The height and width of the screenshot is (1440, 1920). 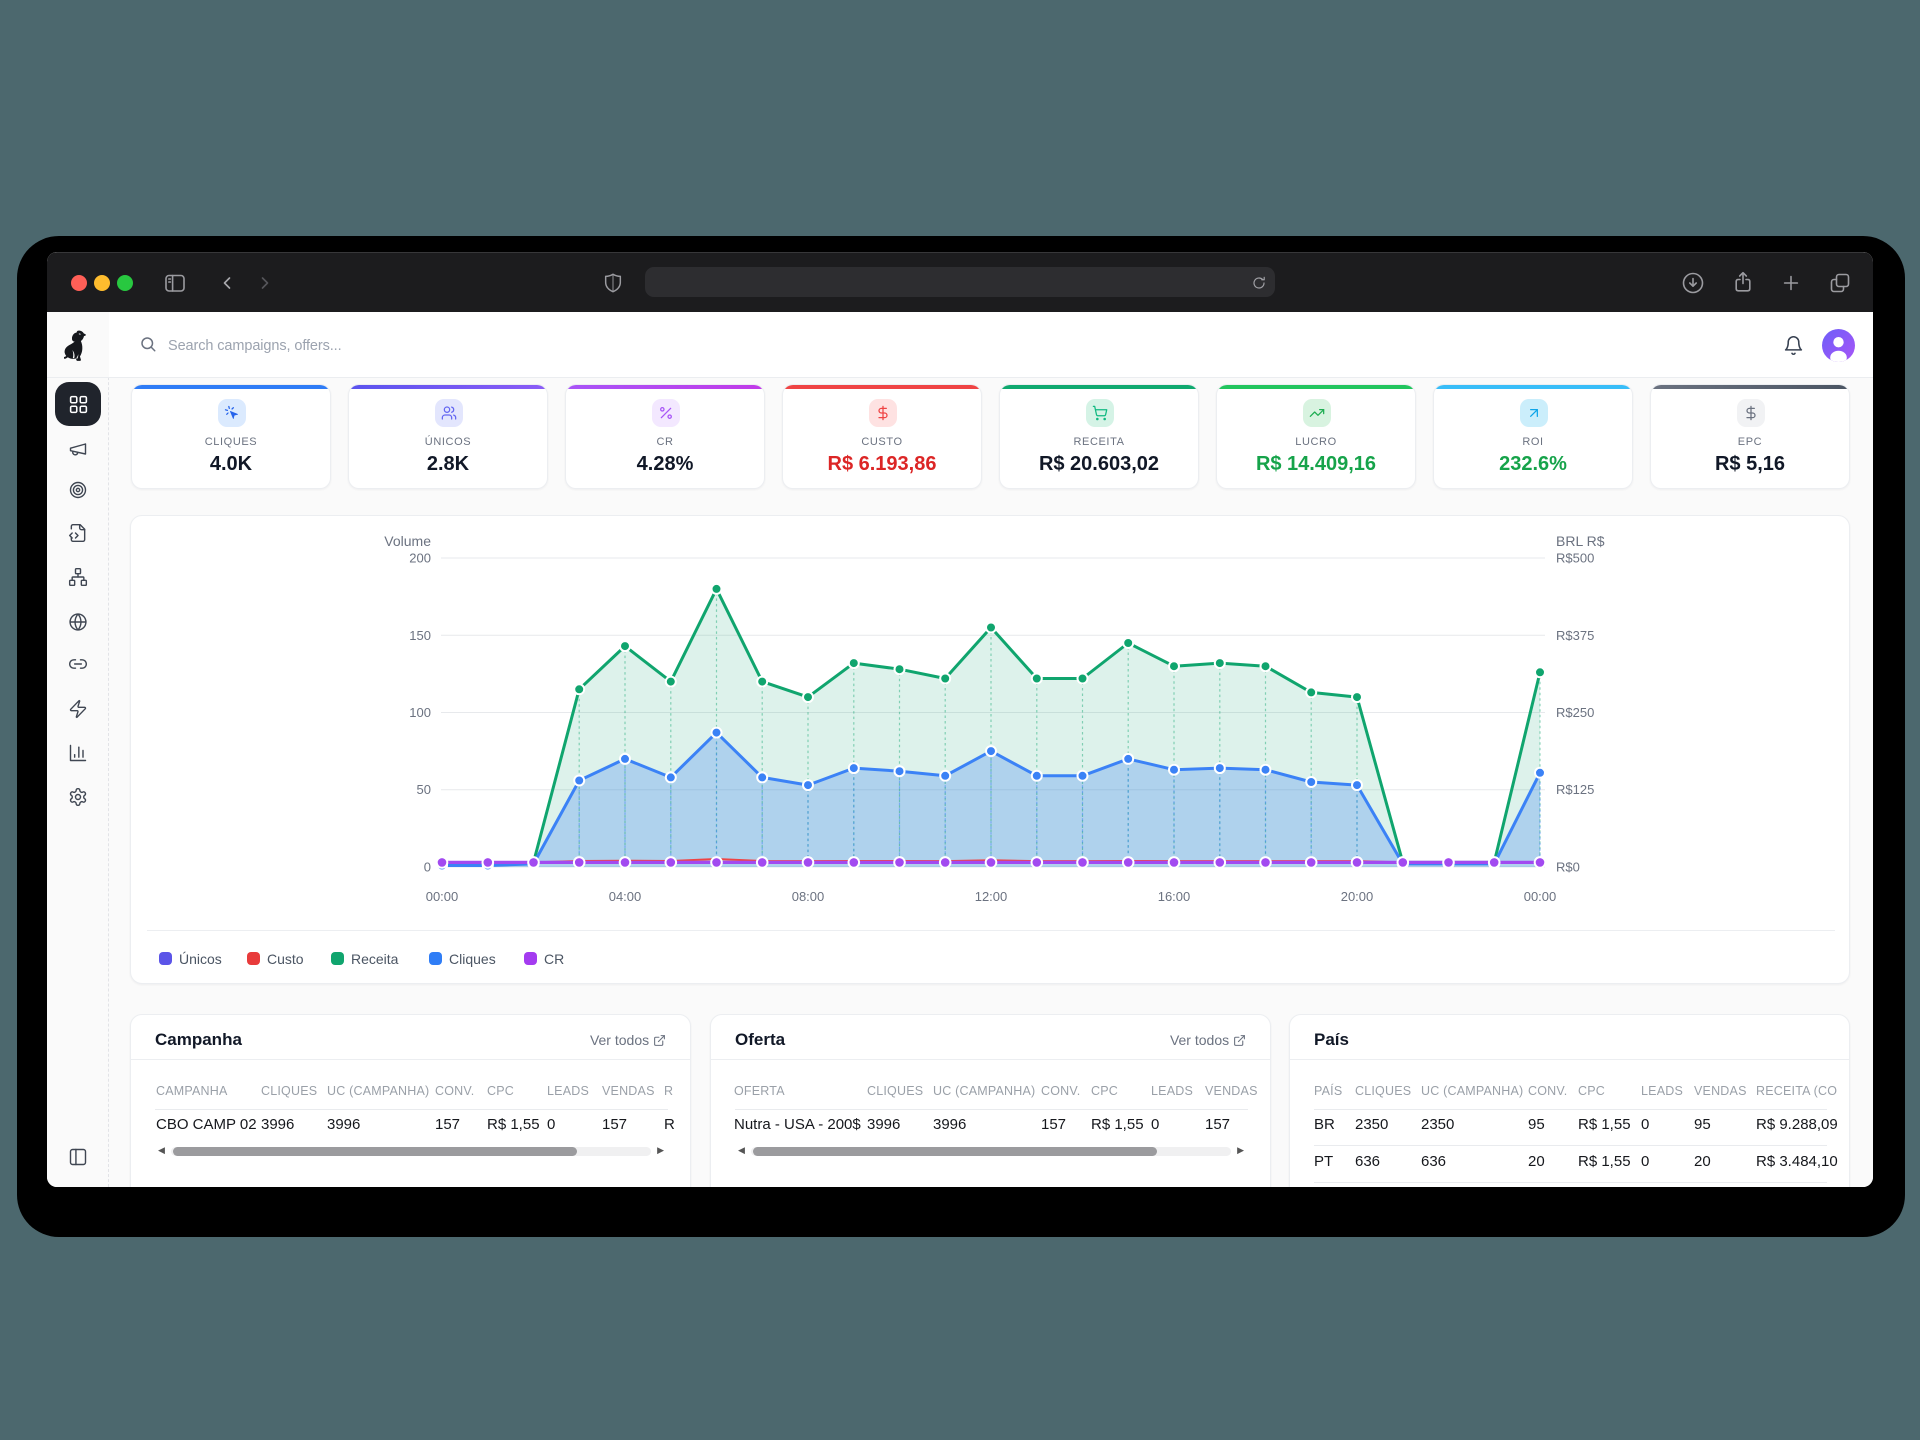 I want to click on svg-text: Volume, so click(x=407, y=541).